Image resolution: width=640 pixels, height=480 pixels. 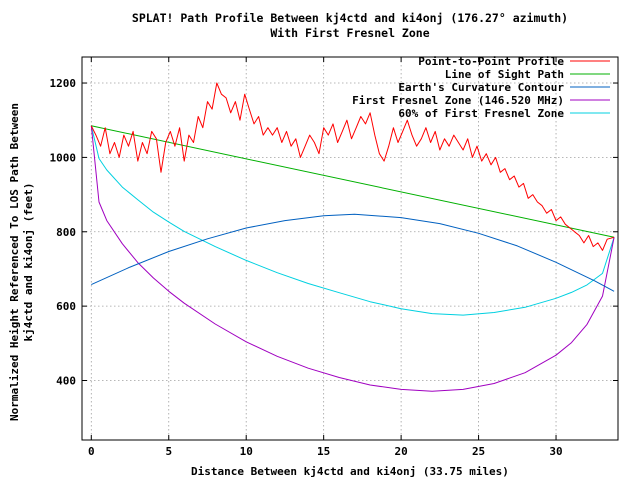 What do you see at coordinates (491, 61) in the screenshot?
I see `legend-label: Point-to-Point Profile` at bounding box center [491, 61].